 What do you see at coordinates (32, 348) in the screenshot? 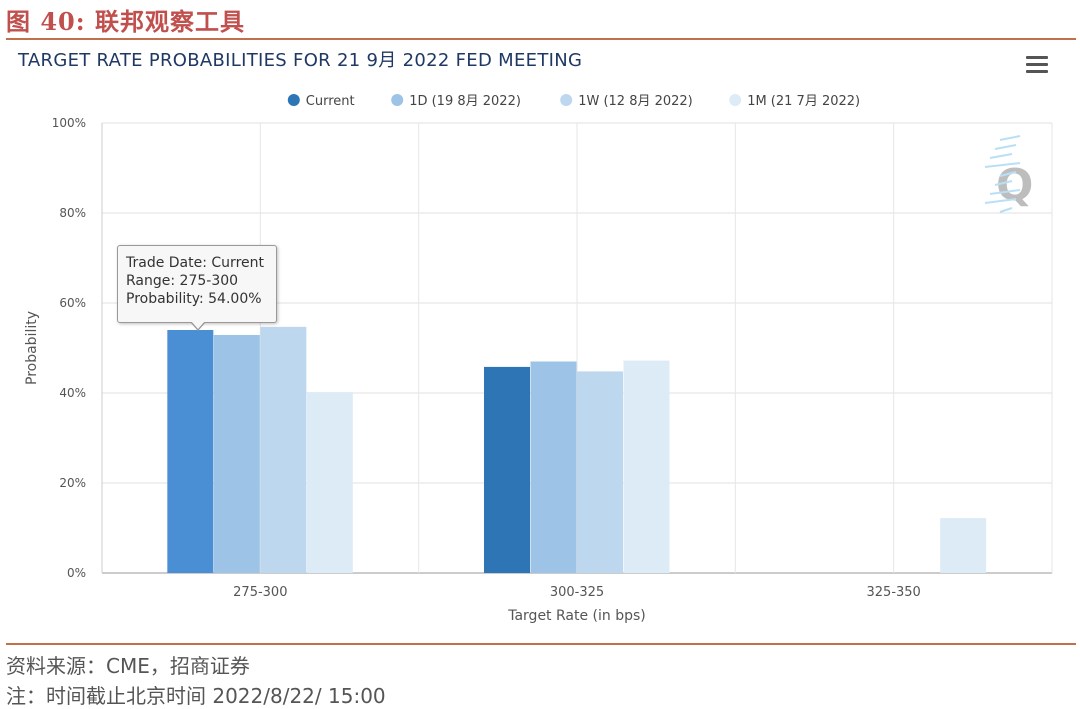
I see `y-axis-title: Probability` at bounding box center [32, 348].